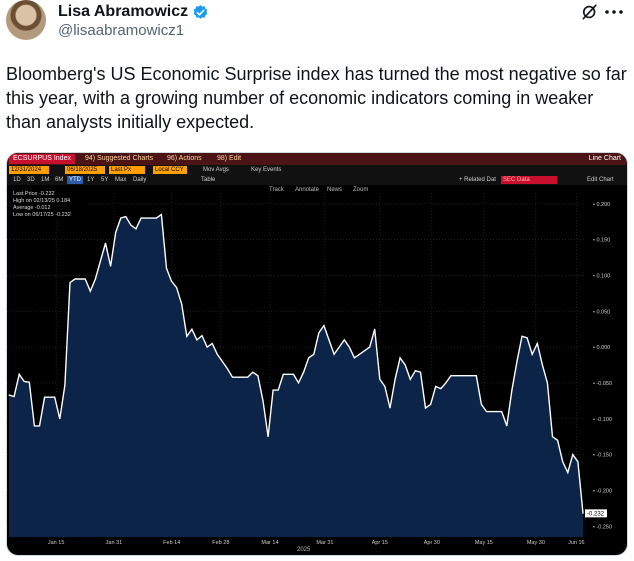 This screenshot has width=634, height=561. Describe the element at coordinates (602, 420) in the screenshot. I see `y-tick-label: • -0.100` at that location.